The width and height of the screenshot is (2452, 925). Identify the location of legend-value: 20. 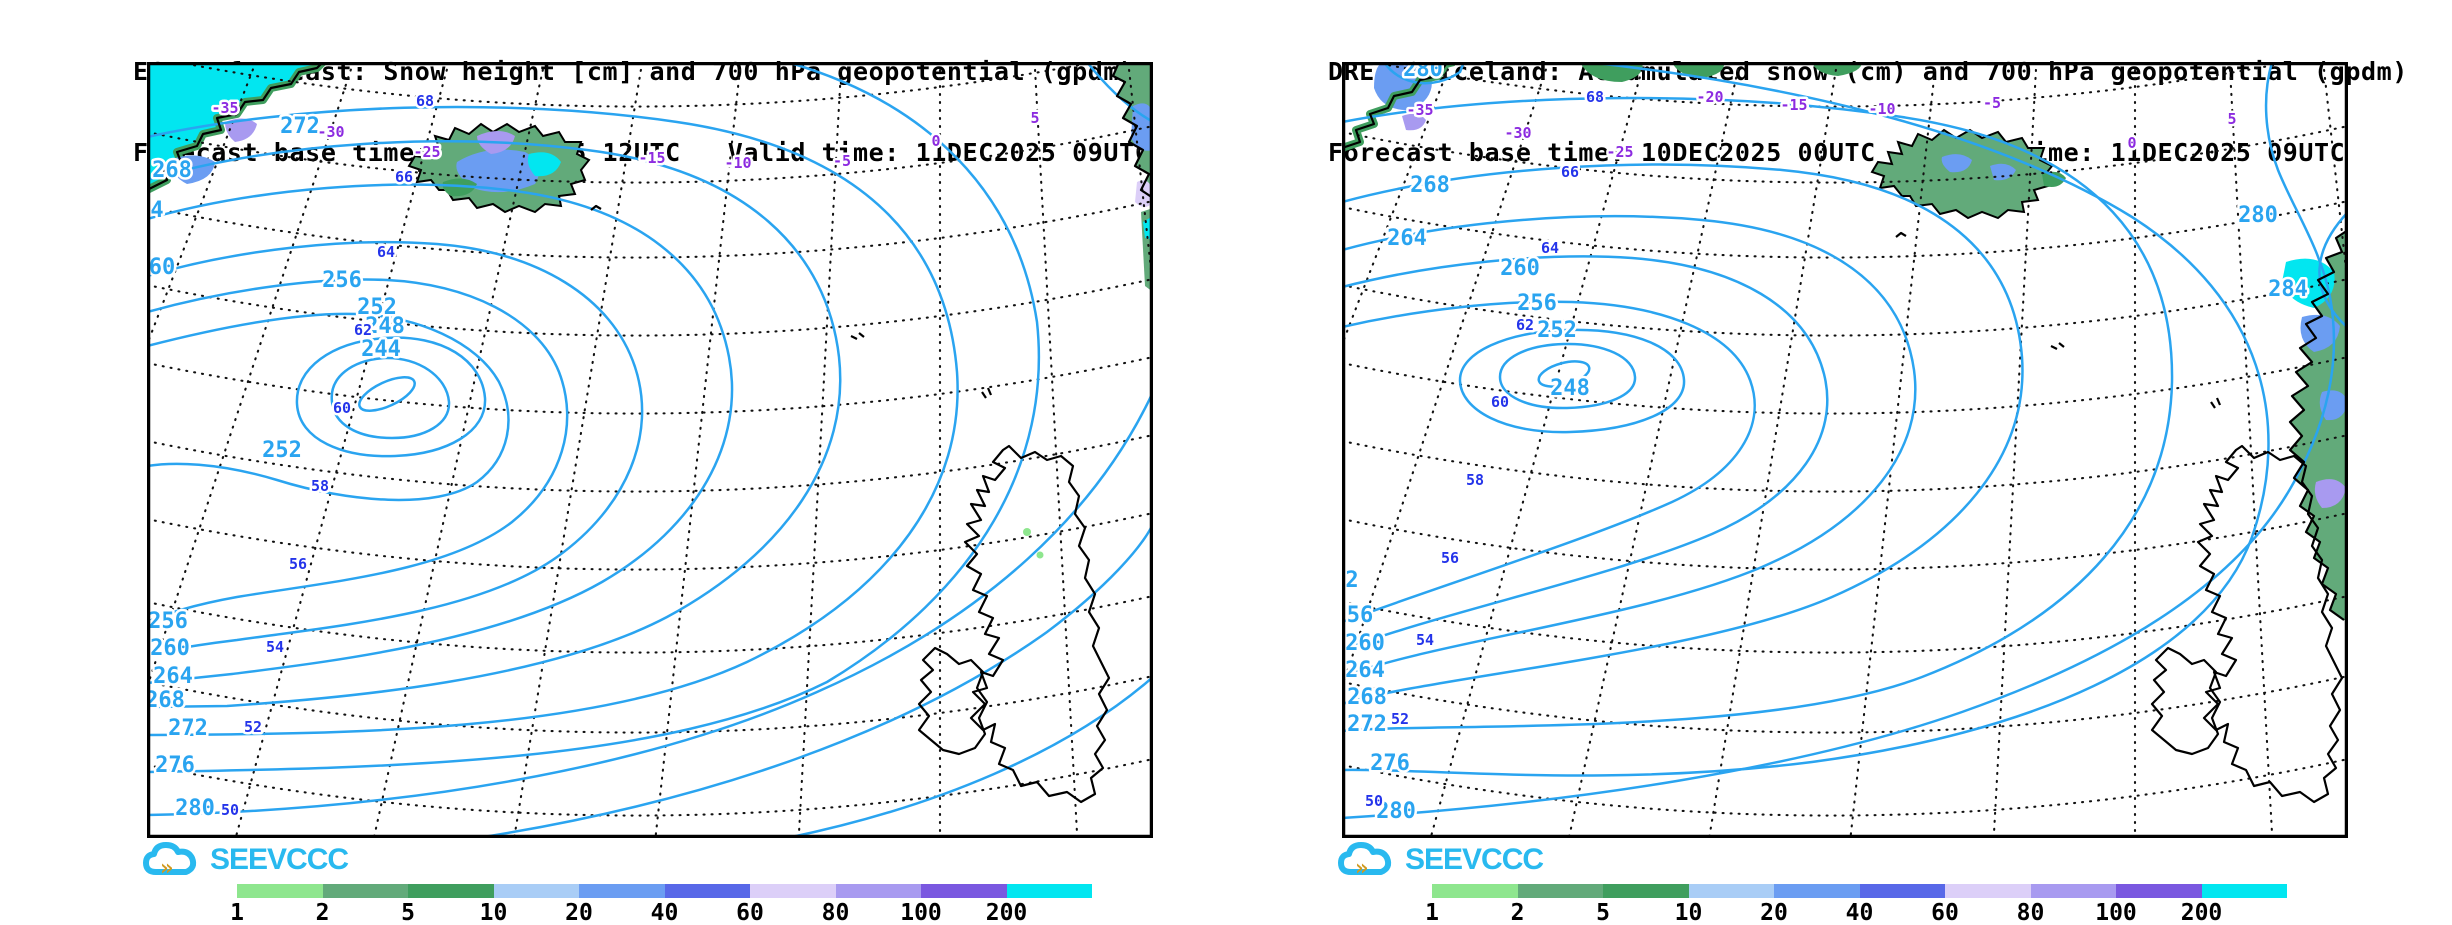
(579, 912).